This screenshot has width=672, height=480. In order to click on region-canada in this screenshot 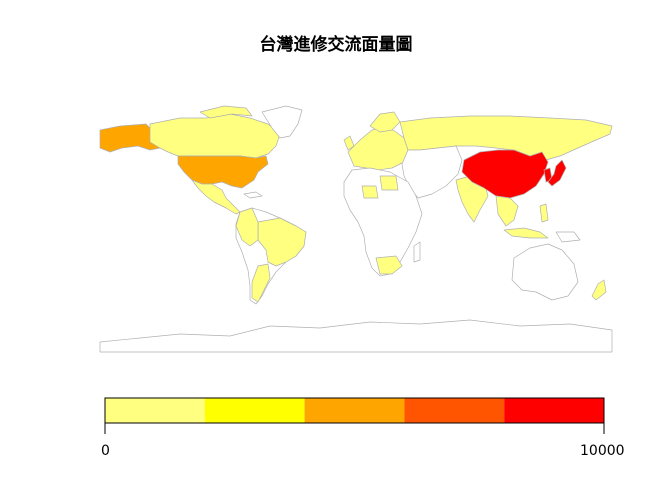, I will do `click(215, 136)`.